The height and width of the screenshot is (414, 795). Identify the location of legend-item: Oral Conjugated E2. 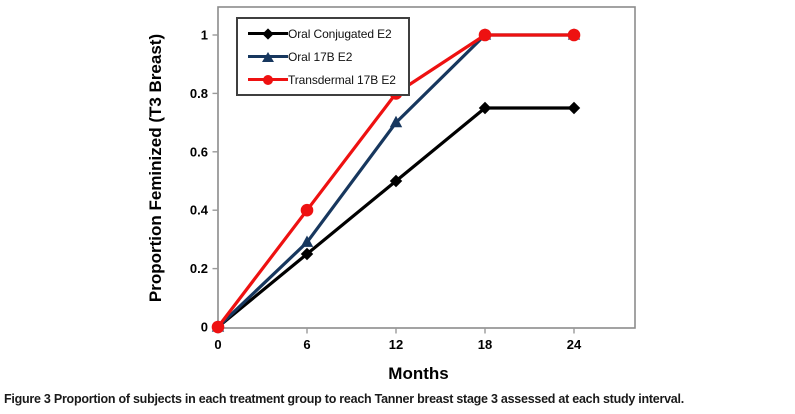
(322, 33).